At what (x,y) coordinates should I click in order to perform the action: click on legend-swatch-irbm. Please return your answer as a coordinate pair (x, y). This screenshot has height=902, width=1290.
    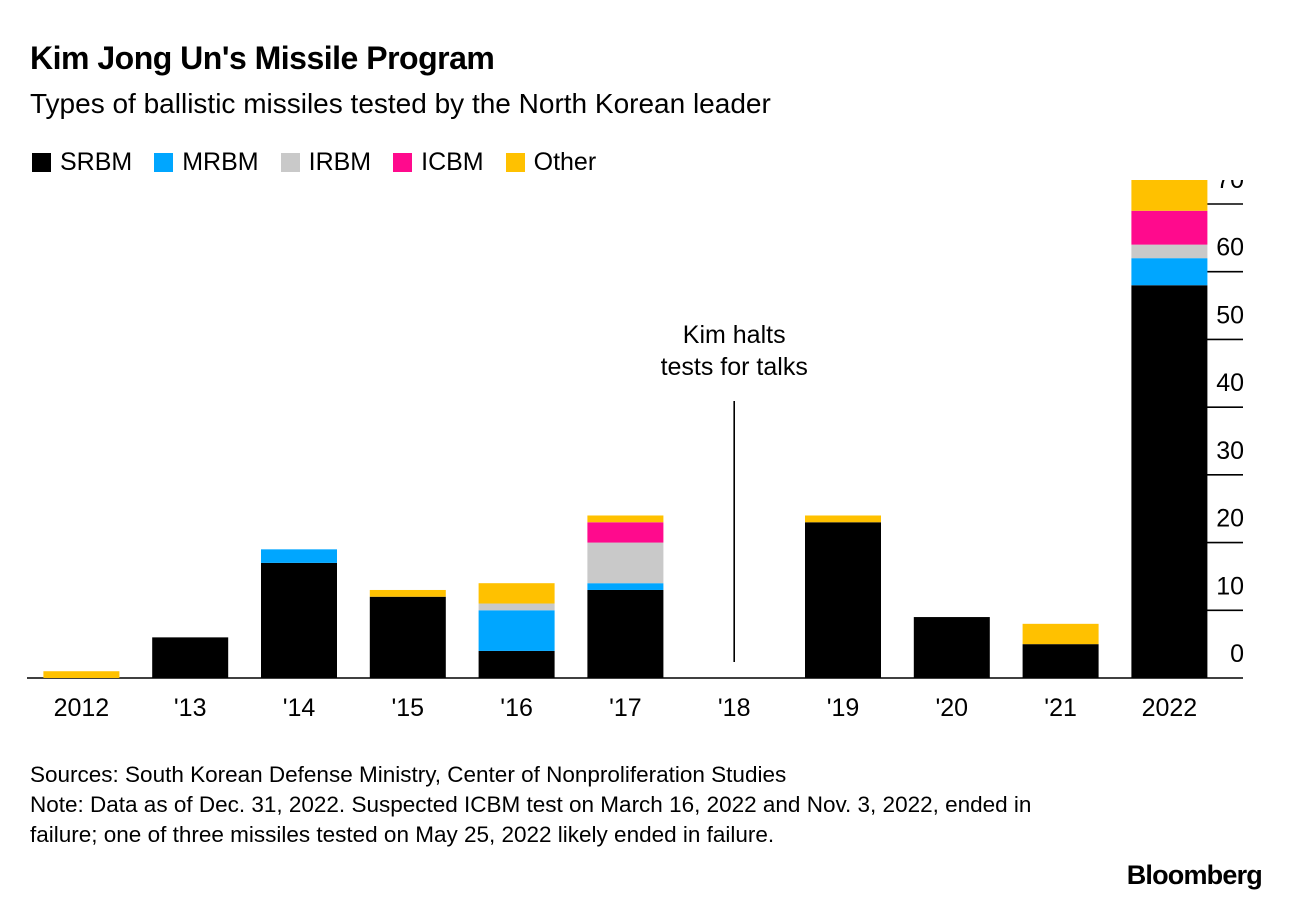
    Looking at the image, I should click on (290, 162).